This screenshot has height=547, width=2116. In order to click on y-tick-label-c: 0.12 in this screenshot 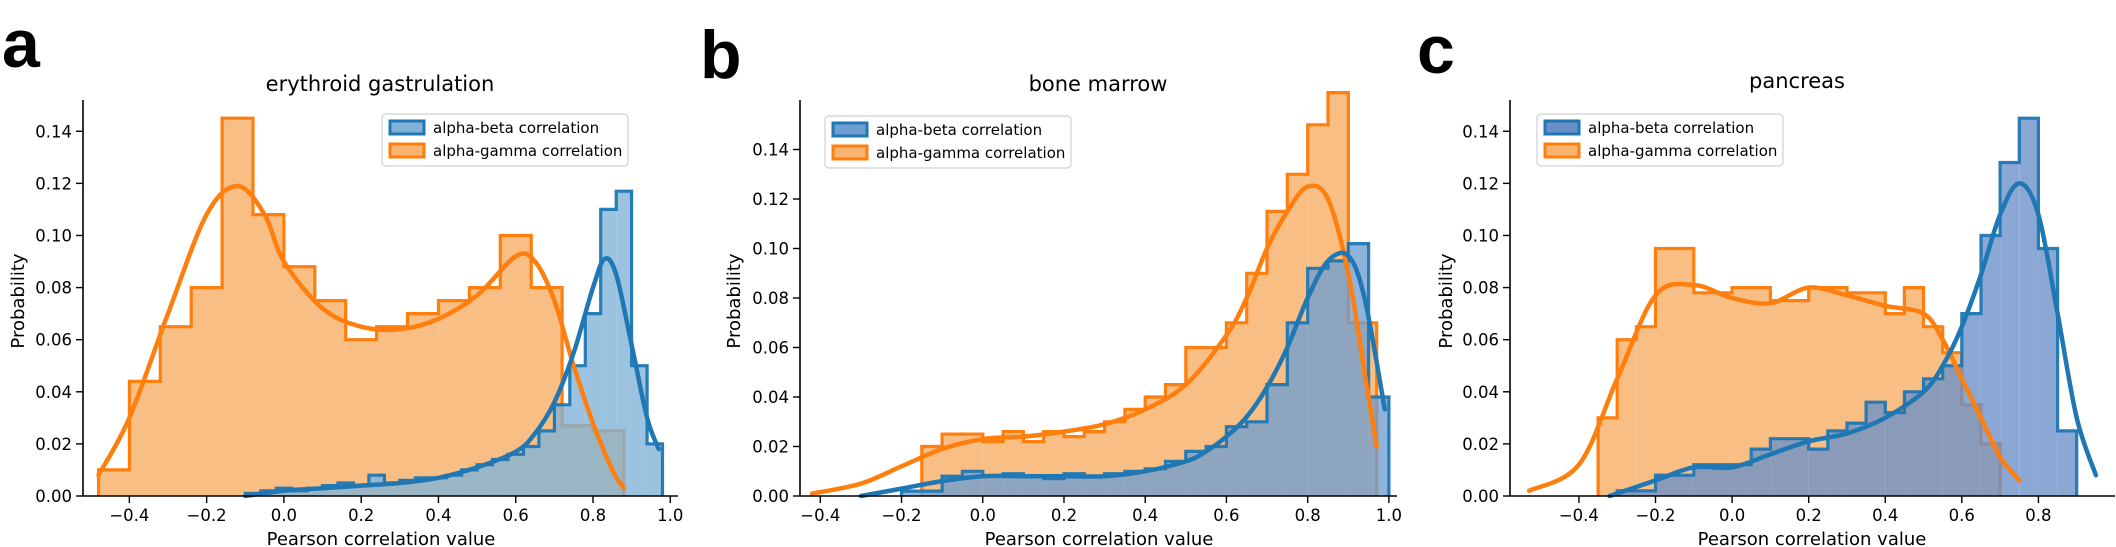, I will do `click(1480, 183)`.